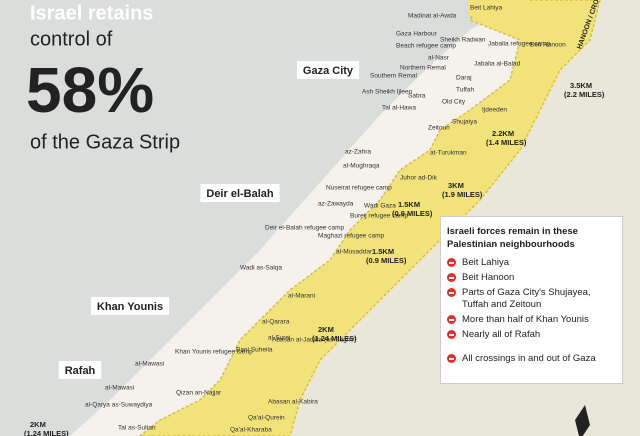 Image resolution: width=640 pixels, height=436 pixels. Describe the element at coordinates (529, 358) in the screenshot. I see `legend-text: All crossings in and out of Gaza` at that location.